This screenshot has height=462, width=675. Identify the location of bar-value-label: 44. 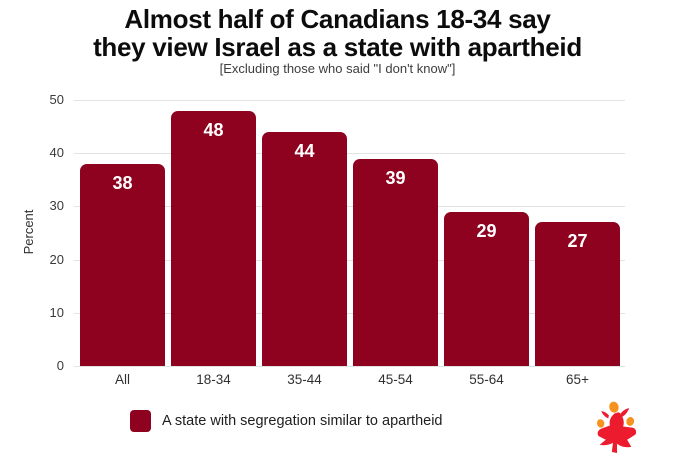
(304, 150).